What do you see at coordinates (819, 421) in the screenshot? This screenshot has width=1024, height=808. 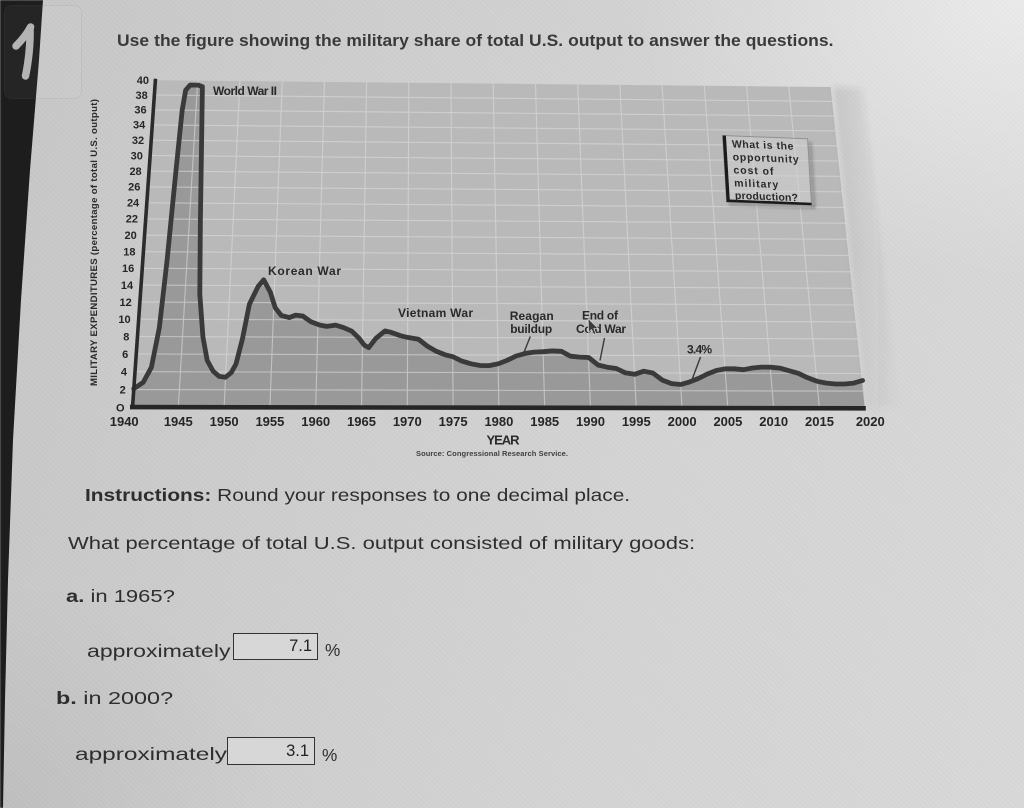 I see `svg-text: 2015` at bounding box center [819, 421].